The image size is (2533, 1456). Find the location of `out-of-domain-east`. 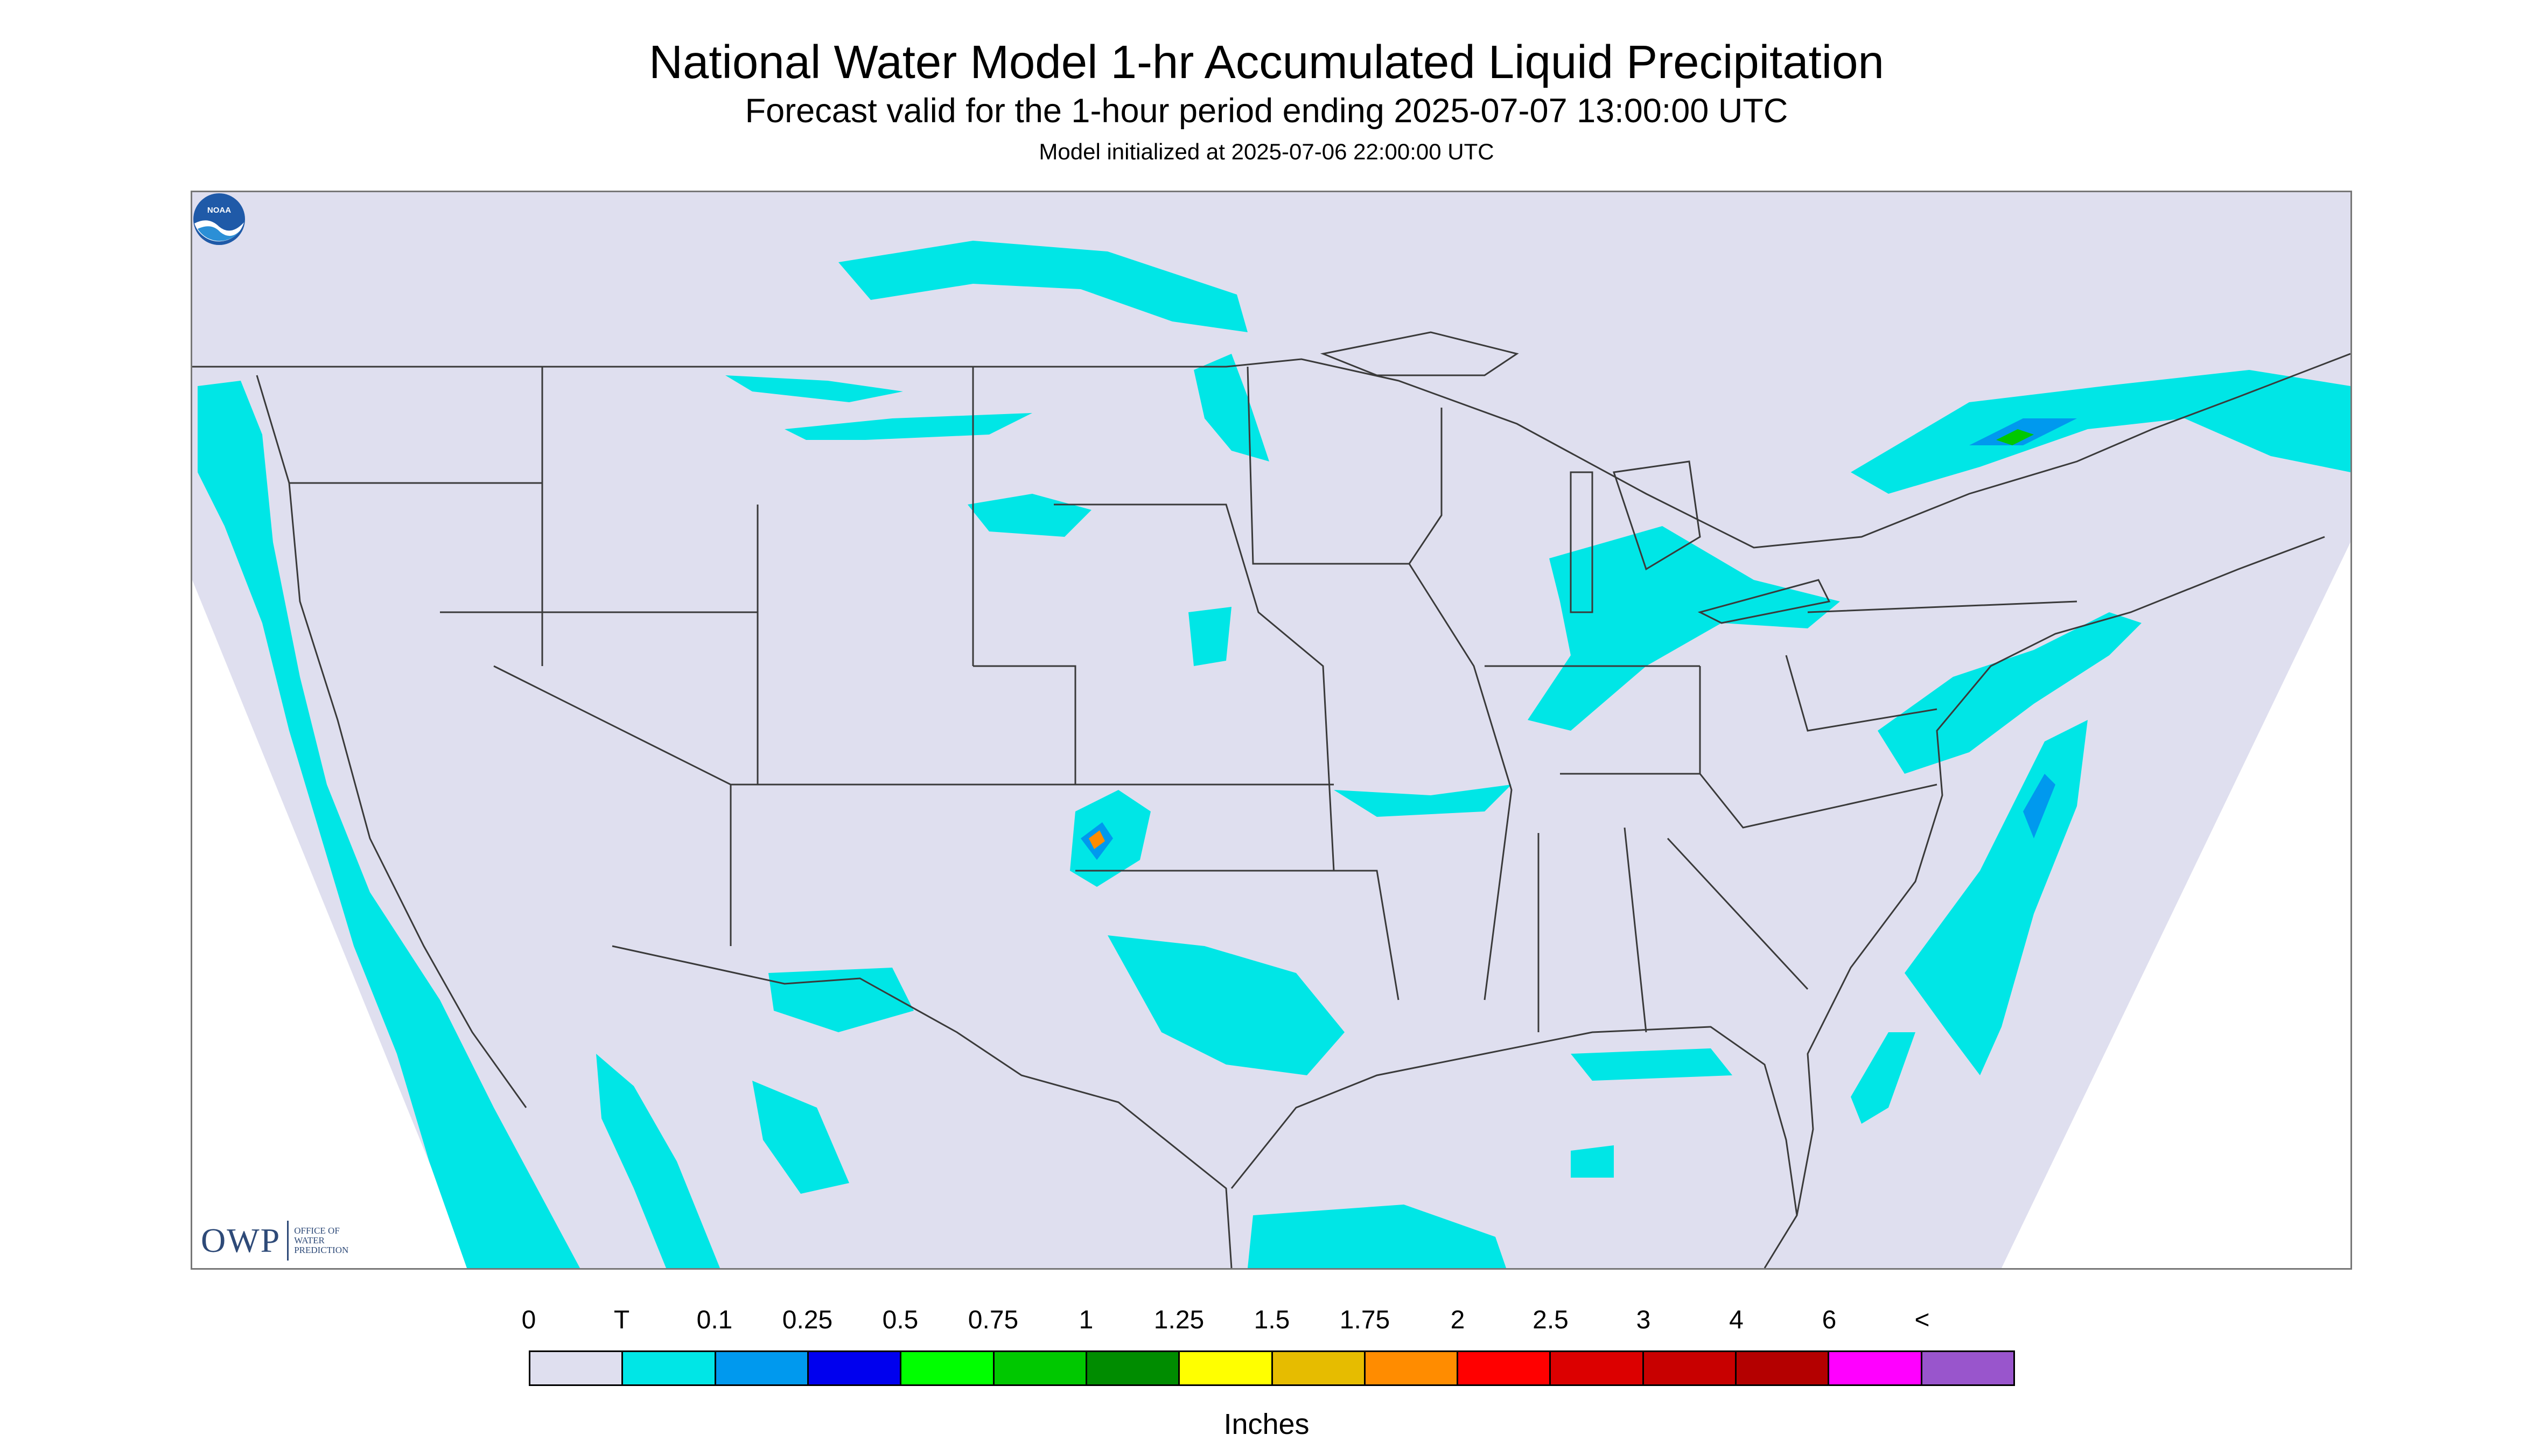

out-of-domain-east is located at coordinates (2176, 905).